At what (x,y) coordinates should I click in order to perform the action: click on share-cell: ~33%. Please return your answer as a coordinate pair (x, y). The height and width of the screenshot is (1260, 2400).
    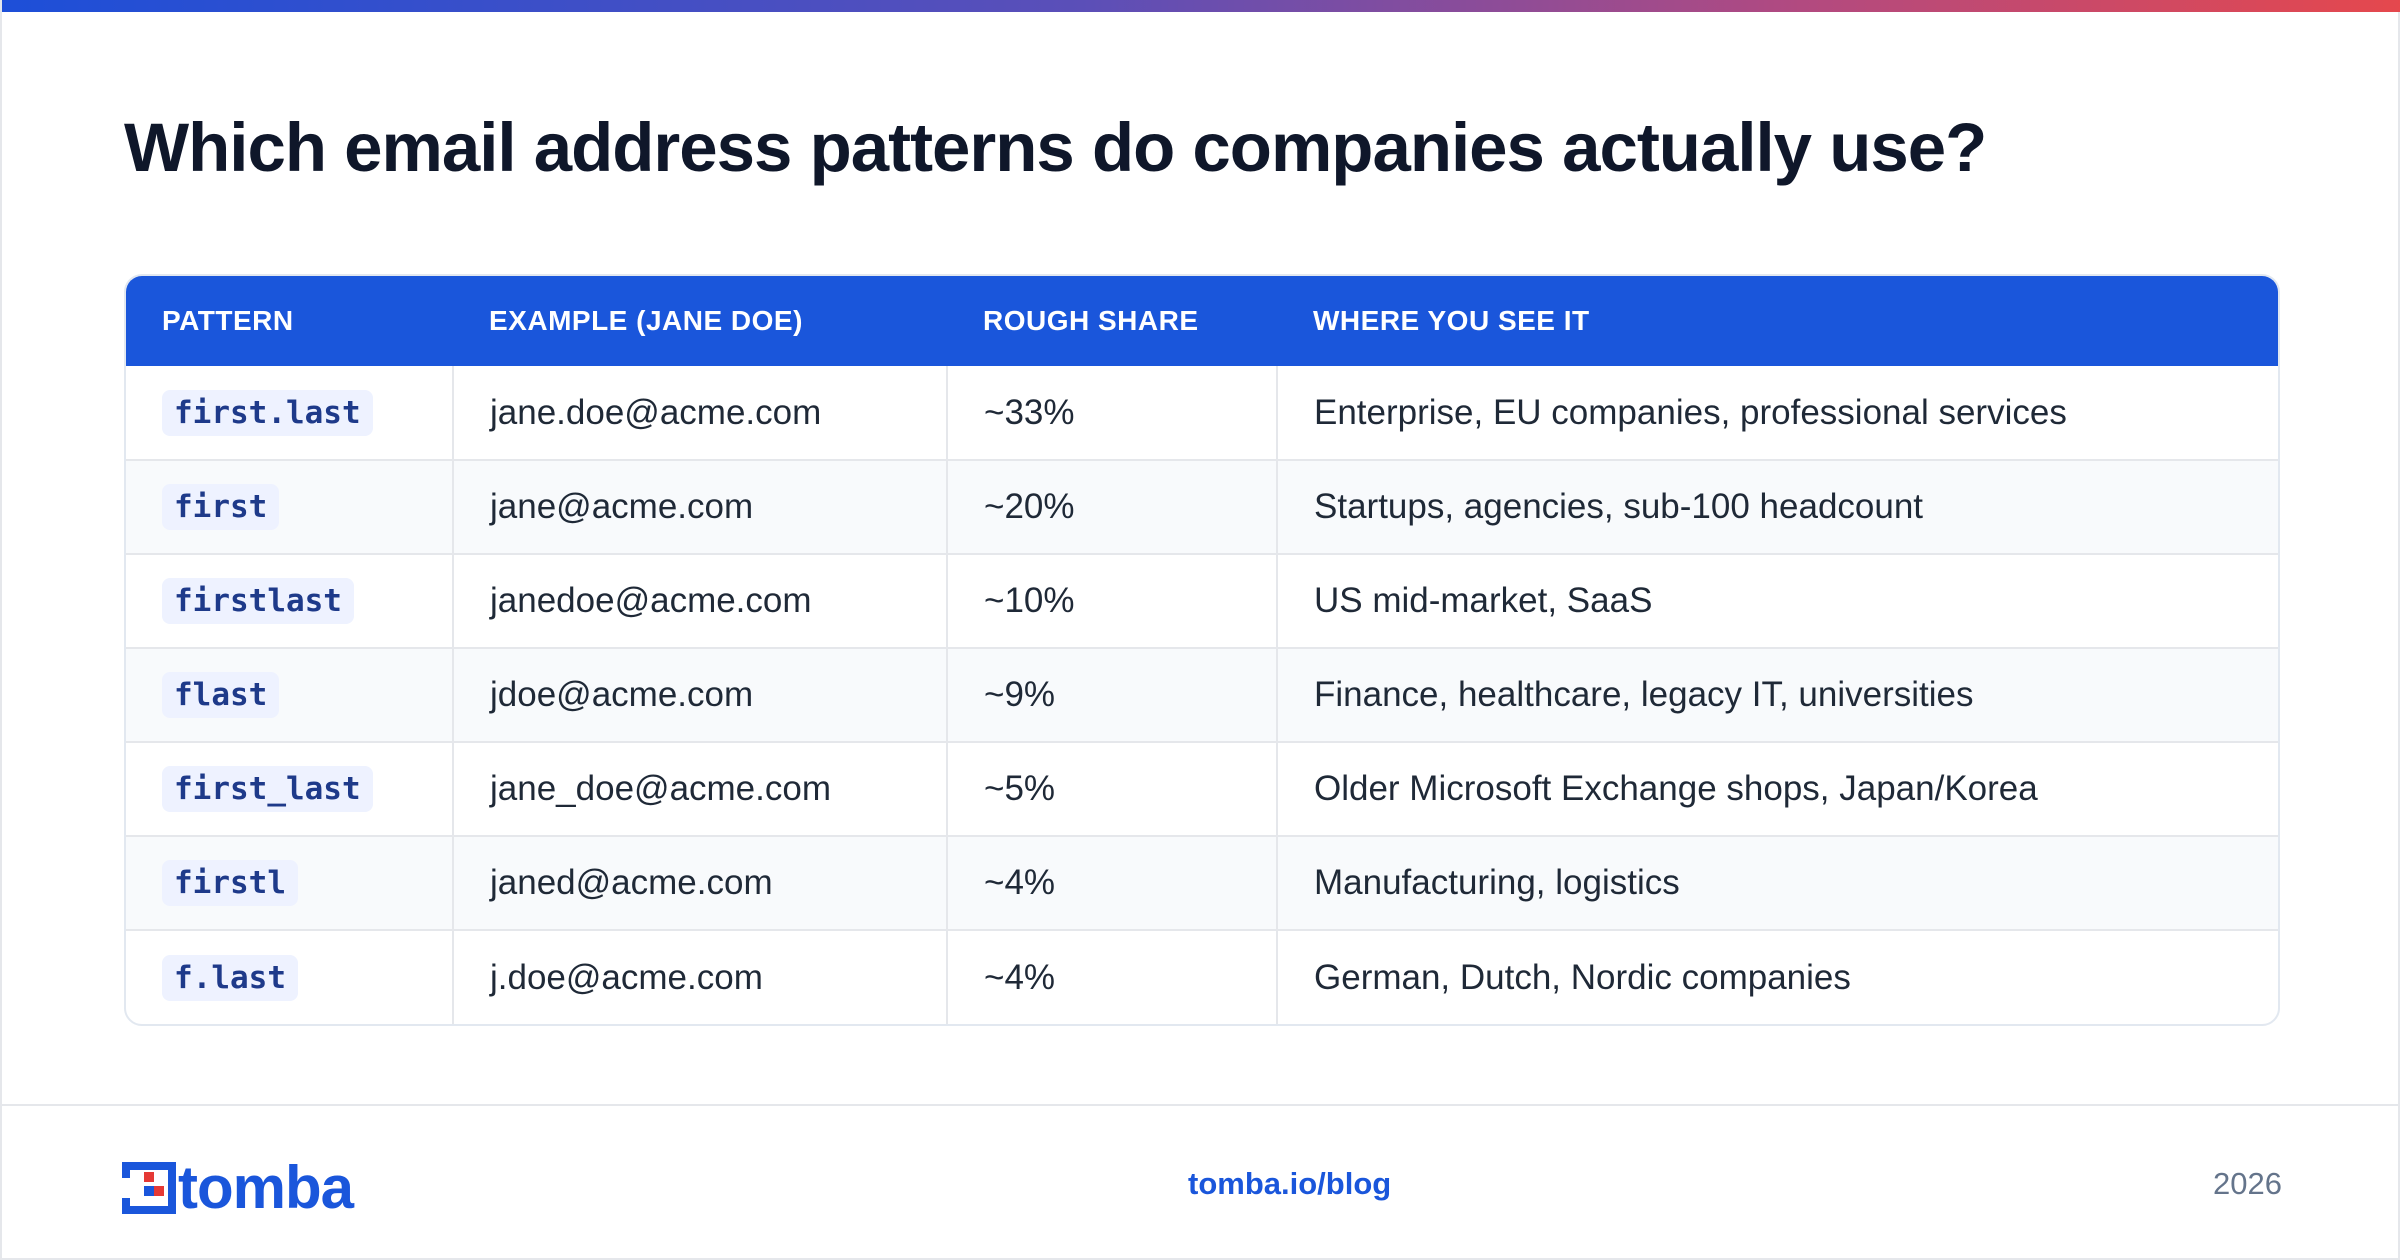
    Looking at the image, I should click on (1112, 413).